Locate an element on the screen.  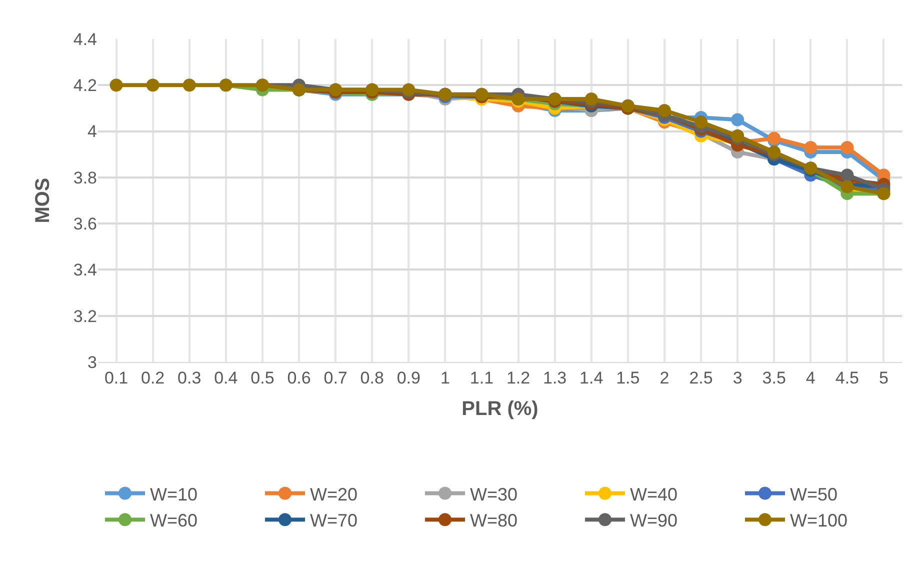
legend-label: W=60 is located at coordinates (174, 520).